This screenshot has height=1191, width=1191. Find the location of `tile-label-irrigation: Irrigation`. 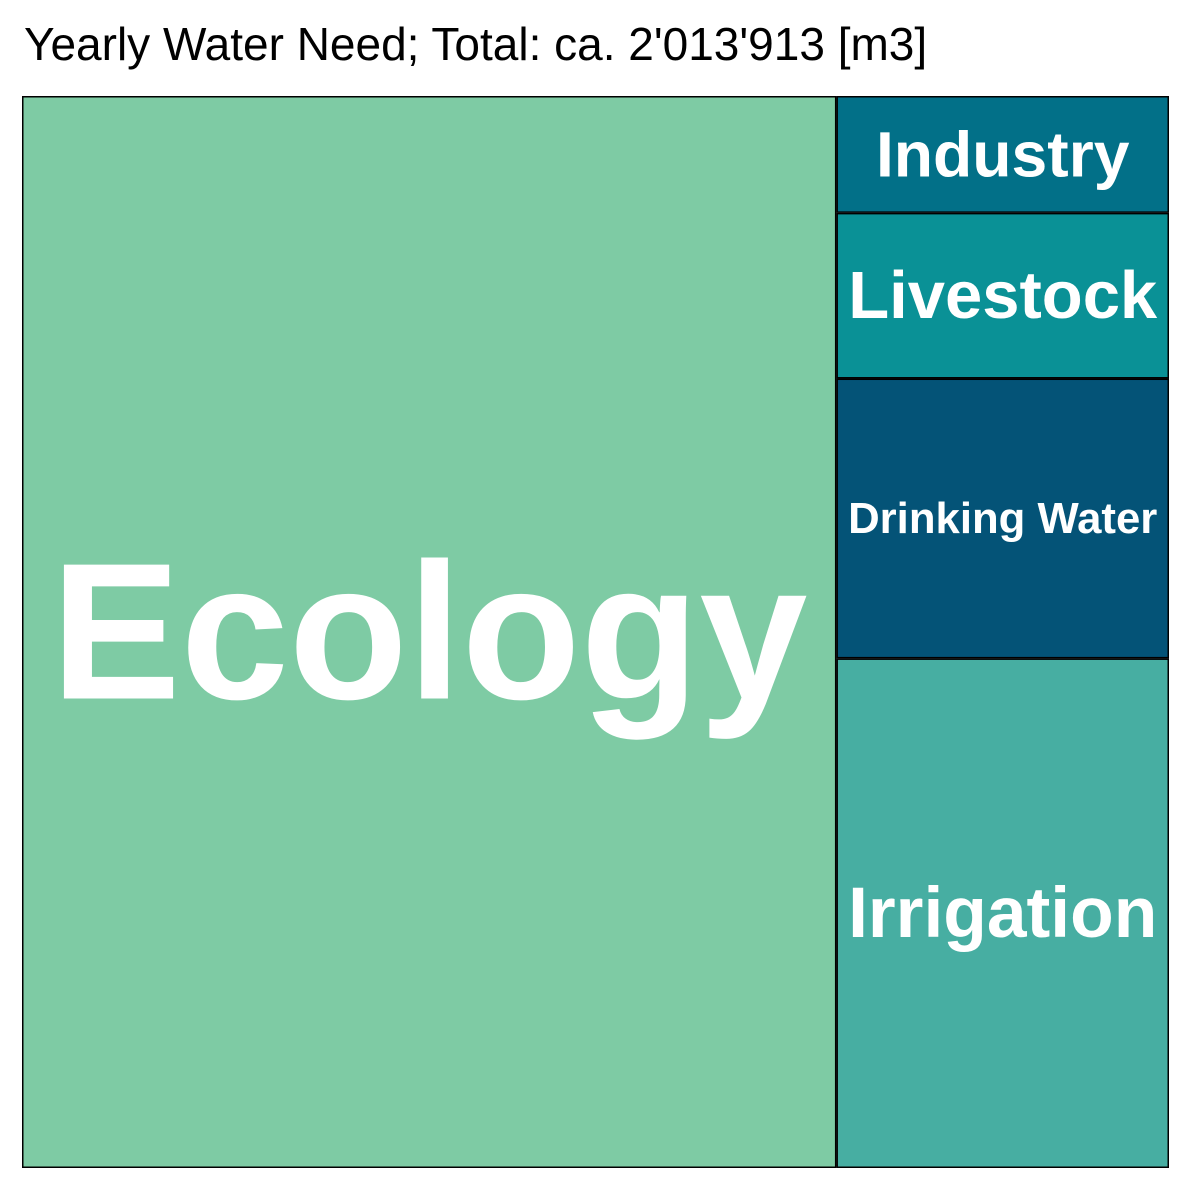

tile-label-irrigation: Irrigation is located at coordinates (1002, 913).